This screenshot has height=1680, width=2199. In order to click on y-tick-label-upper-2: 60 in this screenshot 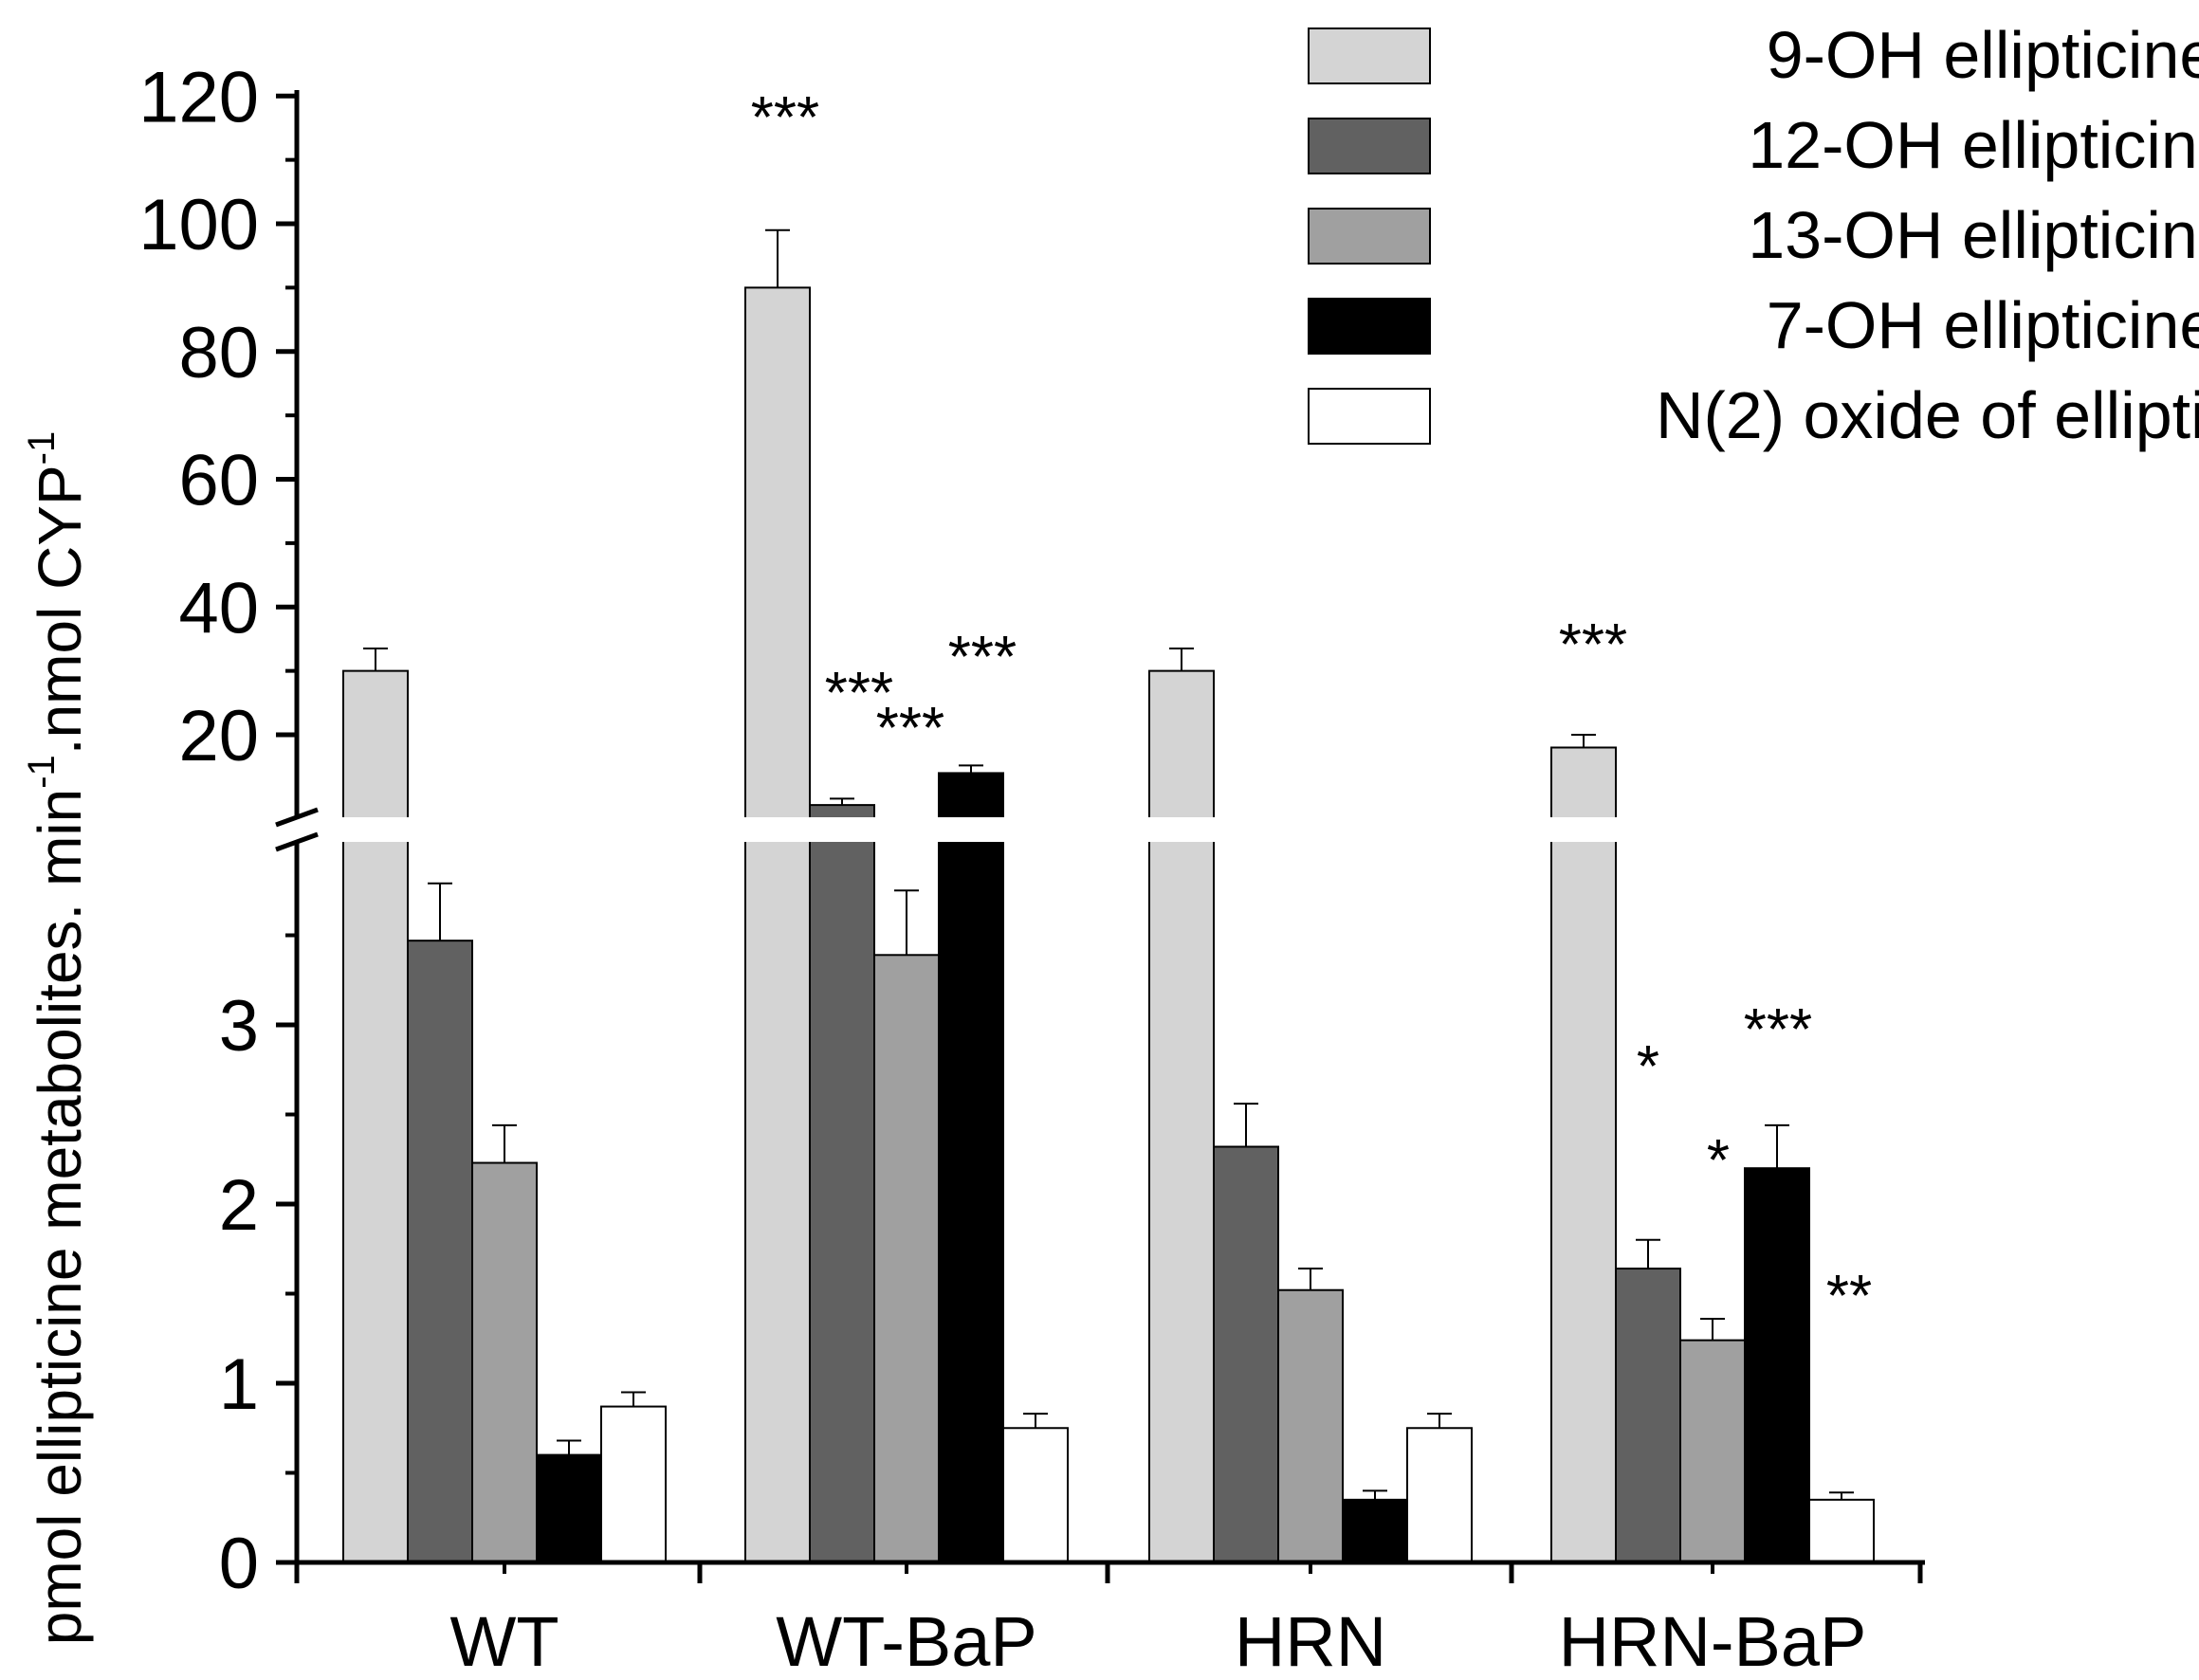, I will do `click(218, 481)`.